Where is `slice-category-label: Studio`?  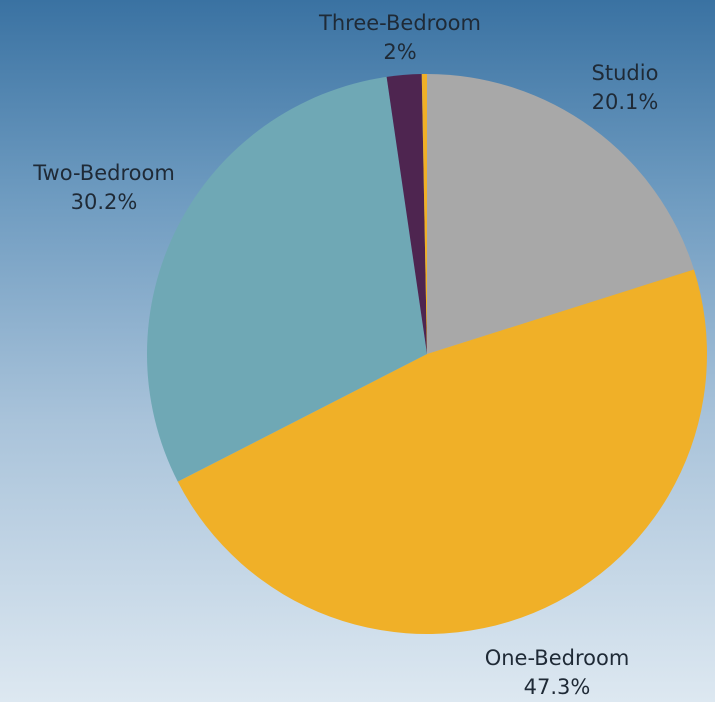
slice-category-label: Studio is located at coordinates (625, 73).